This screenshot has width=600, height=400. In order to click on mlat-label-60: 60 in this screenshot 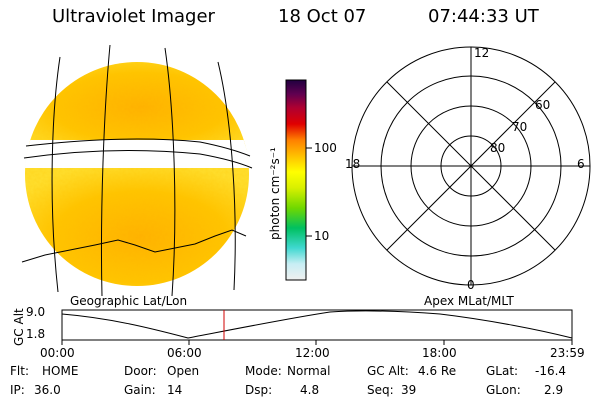, I will do `click(543, 105)`.